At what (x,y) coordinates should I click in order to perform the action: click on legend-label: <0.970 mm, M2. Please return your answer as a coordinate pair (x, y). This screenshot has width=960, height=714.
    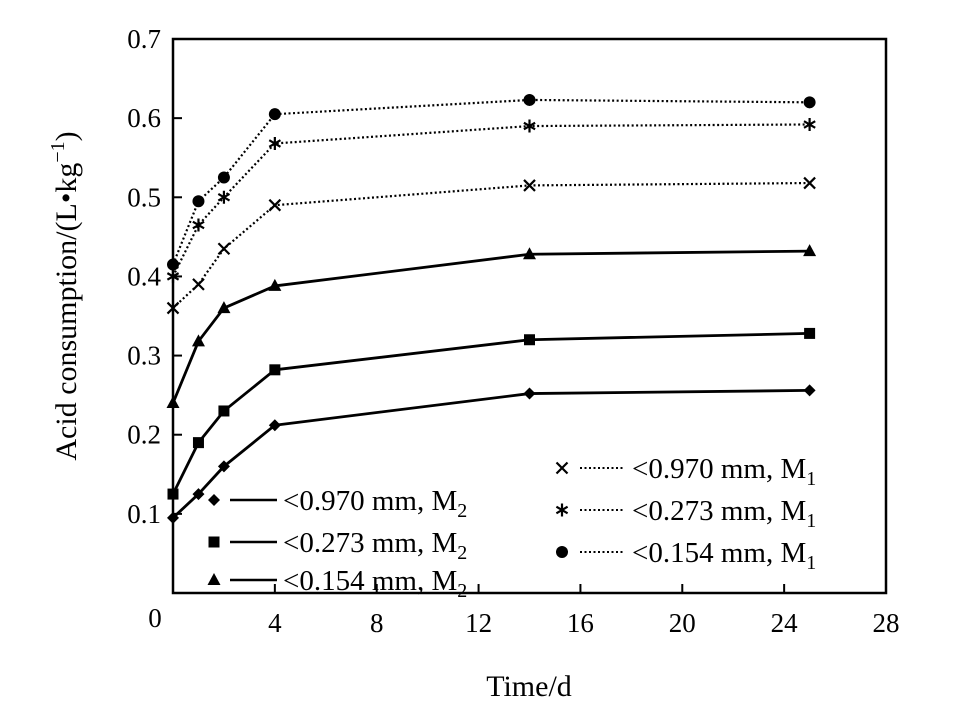
    Looking at the image, I should click on (375, 503).